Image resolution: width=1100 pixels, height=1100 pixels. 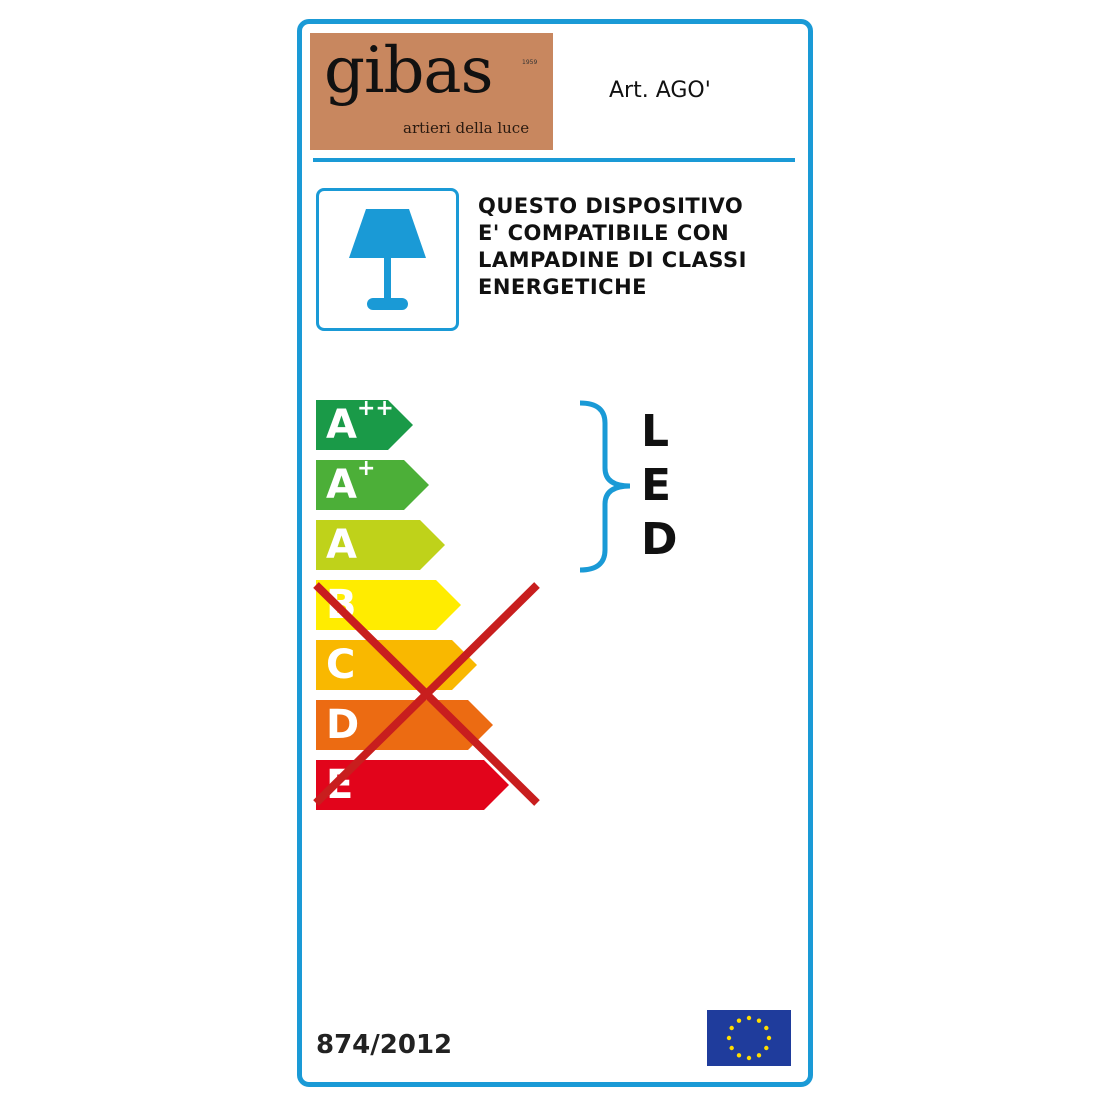 What do you see at coordinates (611, 206) in the screenshot?
I see `desc-line: QUESTO DISPOSITIVO` at bounding box center [611, 206].